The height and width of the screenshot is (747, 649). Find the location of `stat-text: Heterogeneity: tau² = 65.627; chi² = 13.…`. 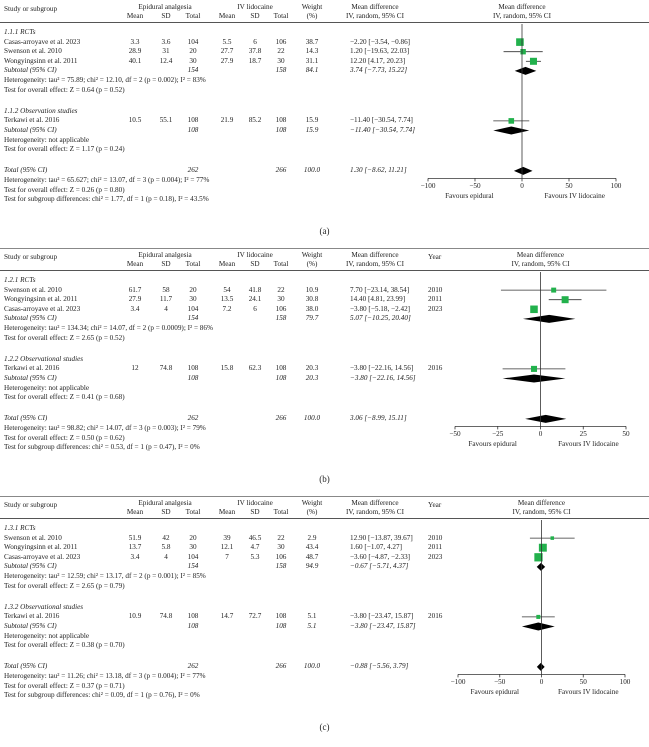

stat-text: Heterogeneity: tau² = 65.627; chi² = 13.… is located at coordinates (107, 180).